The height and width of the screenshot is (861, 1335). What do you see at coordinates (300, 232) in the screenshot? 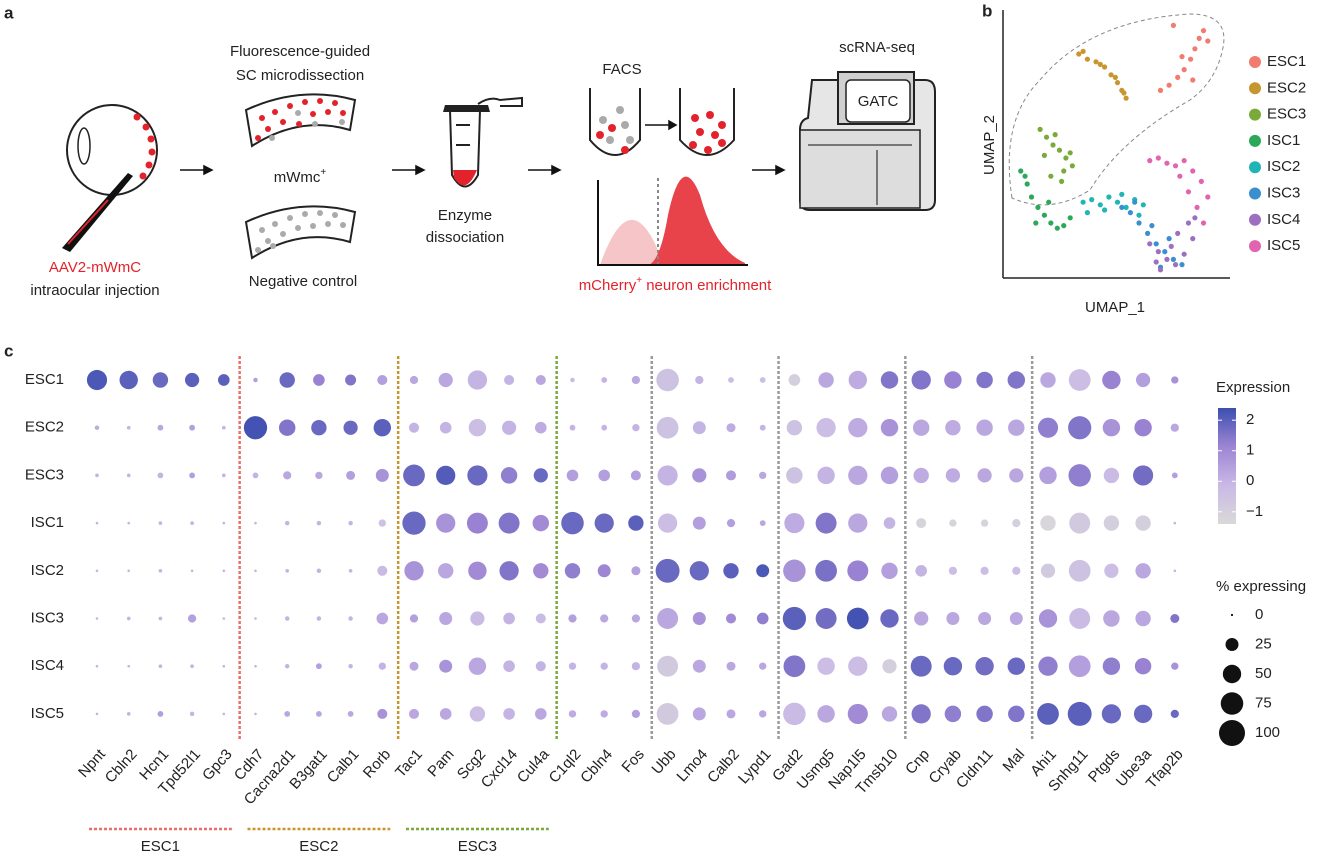
I see `tissue-negative` at bounding box center [300, 232].